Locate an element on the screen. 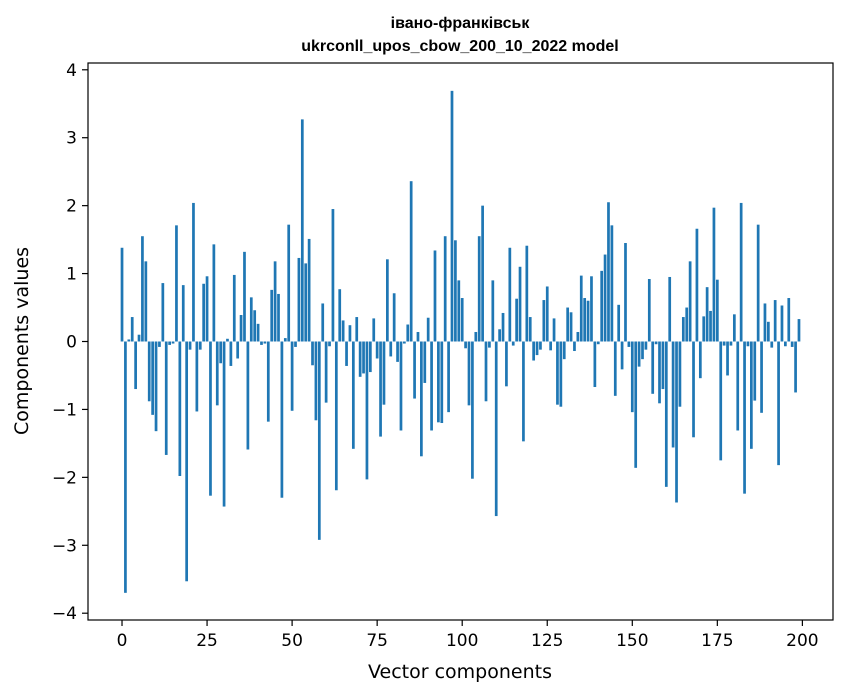  y-tick-label: 3 is located at coordinates (71, 139).